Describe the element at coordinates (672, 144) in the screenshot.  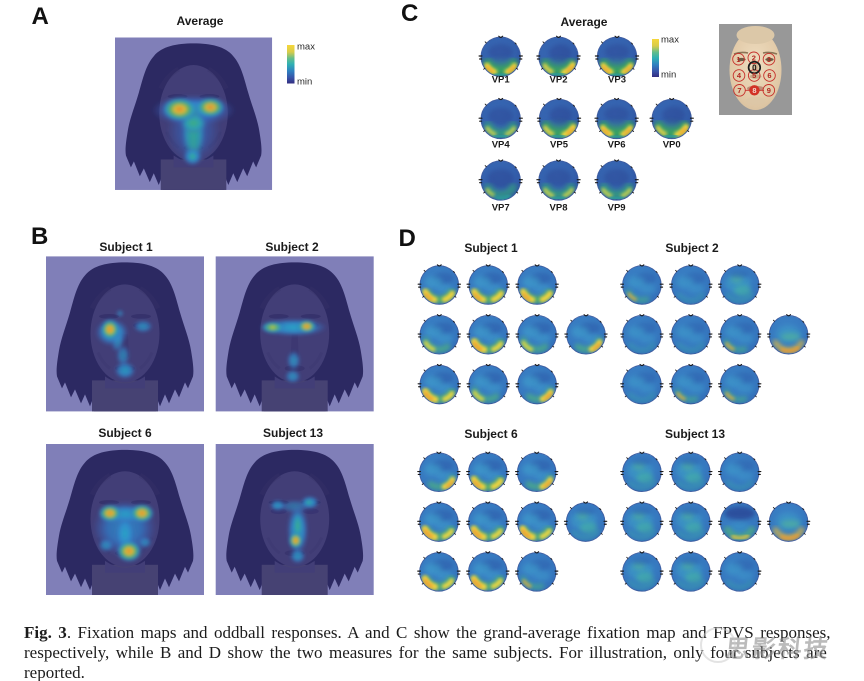
I see `svg-text: VP0` at that location.